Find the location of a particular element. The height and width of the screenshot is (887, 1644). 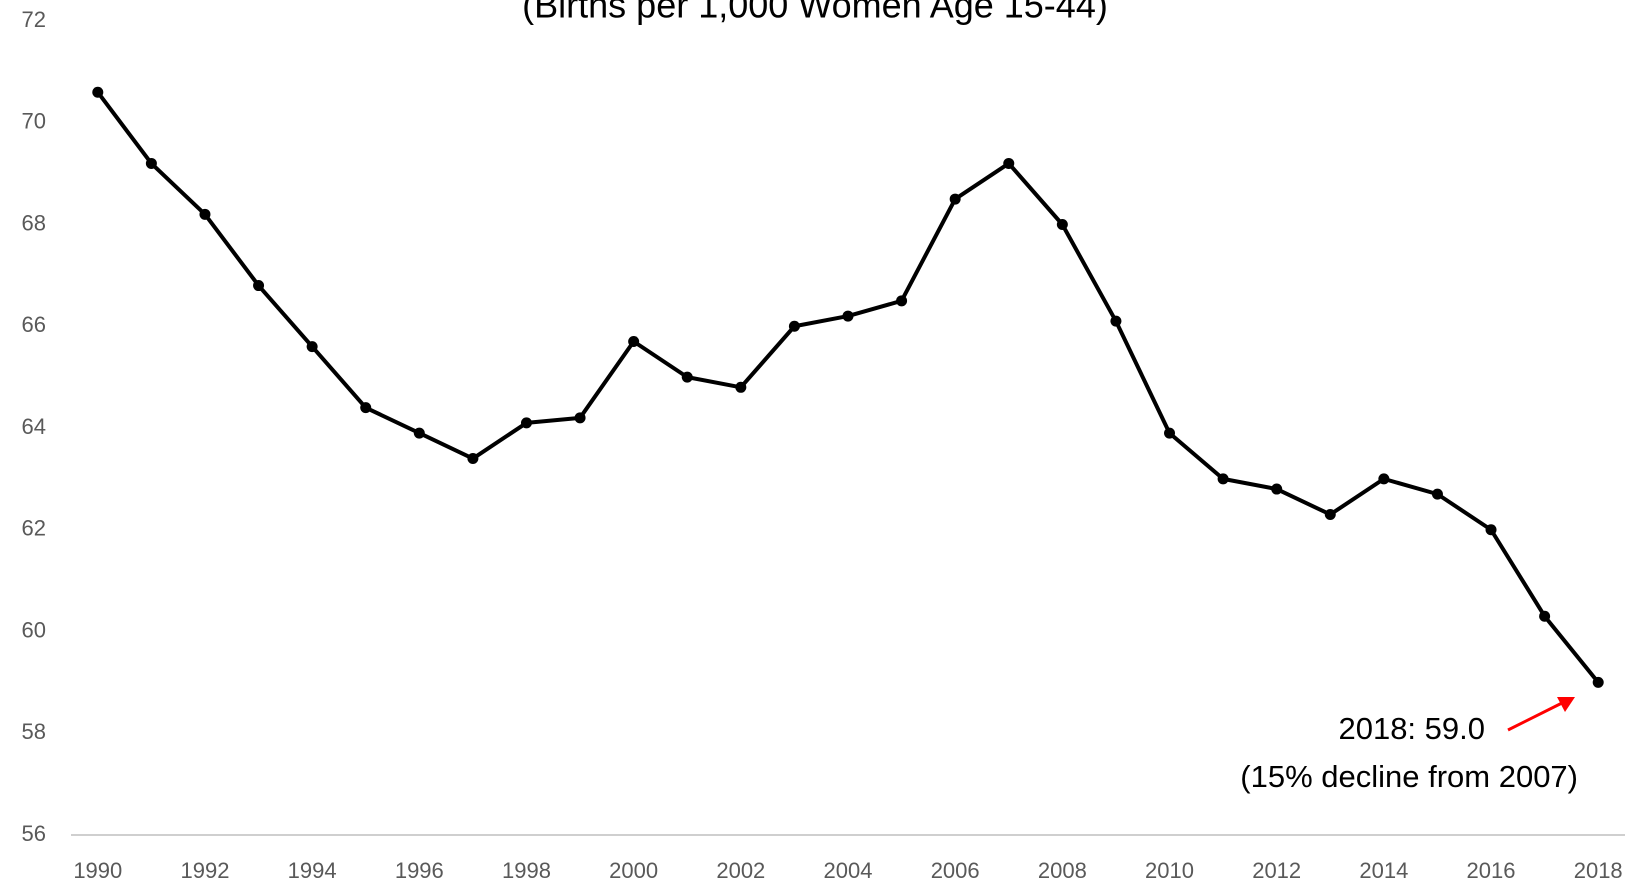

x-tick-label: 1992 is located at coordinates (204, 870).